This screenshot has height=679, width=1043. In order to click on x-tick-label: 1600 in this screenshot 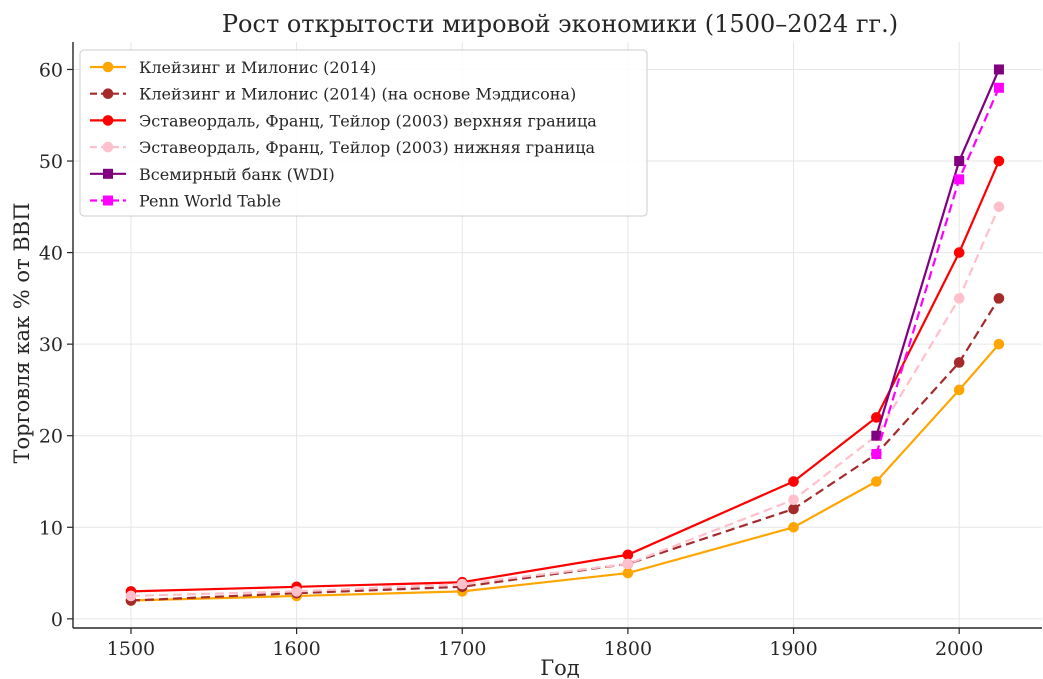, I will do `click(296, 649)`.